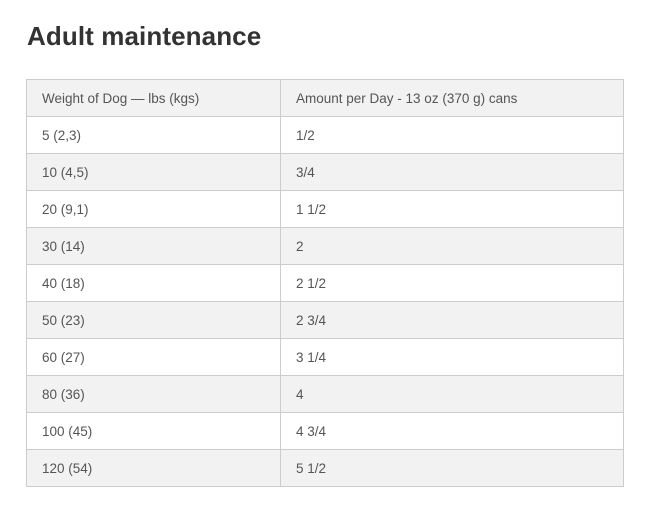  Describe the element at coordinates (452, 283) in the screenshot. I see `amount-cell: 2 1/2` at that location.